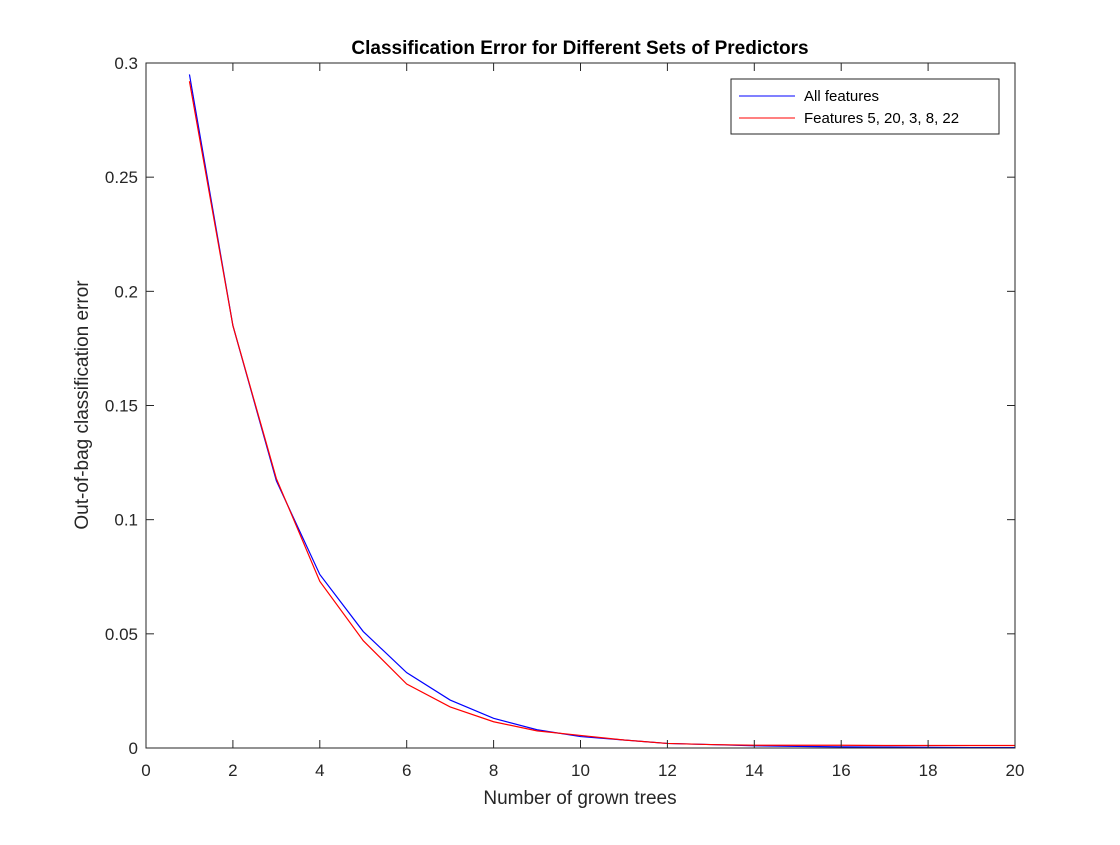 This screenshot has width=1120, height=845. I want to click on x-tick-label: 10, so click(580, 770).